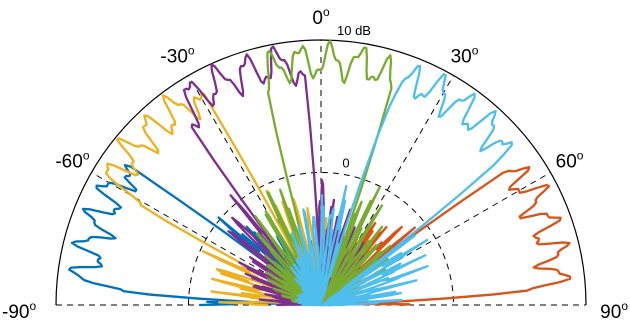  I want to click on angle-tick-label: 0o, so click(321, 17).